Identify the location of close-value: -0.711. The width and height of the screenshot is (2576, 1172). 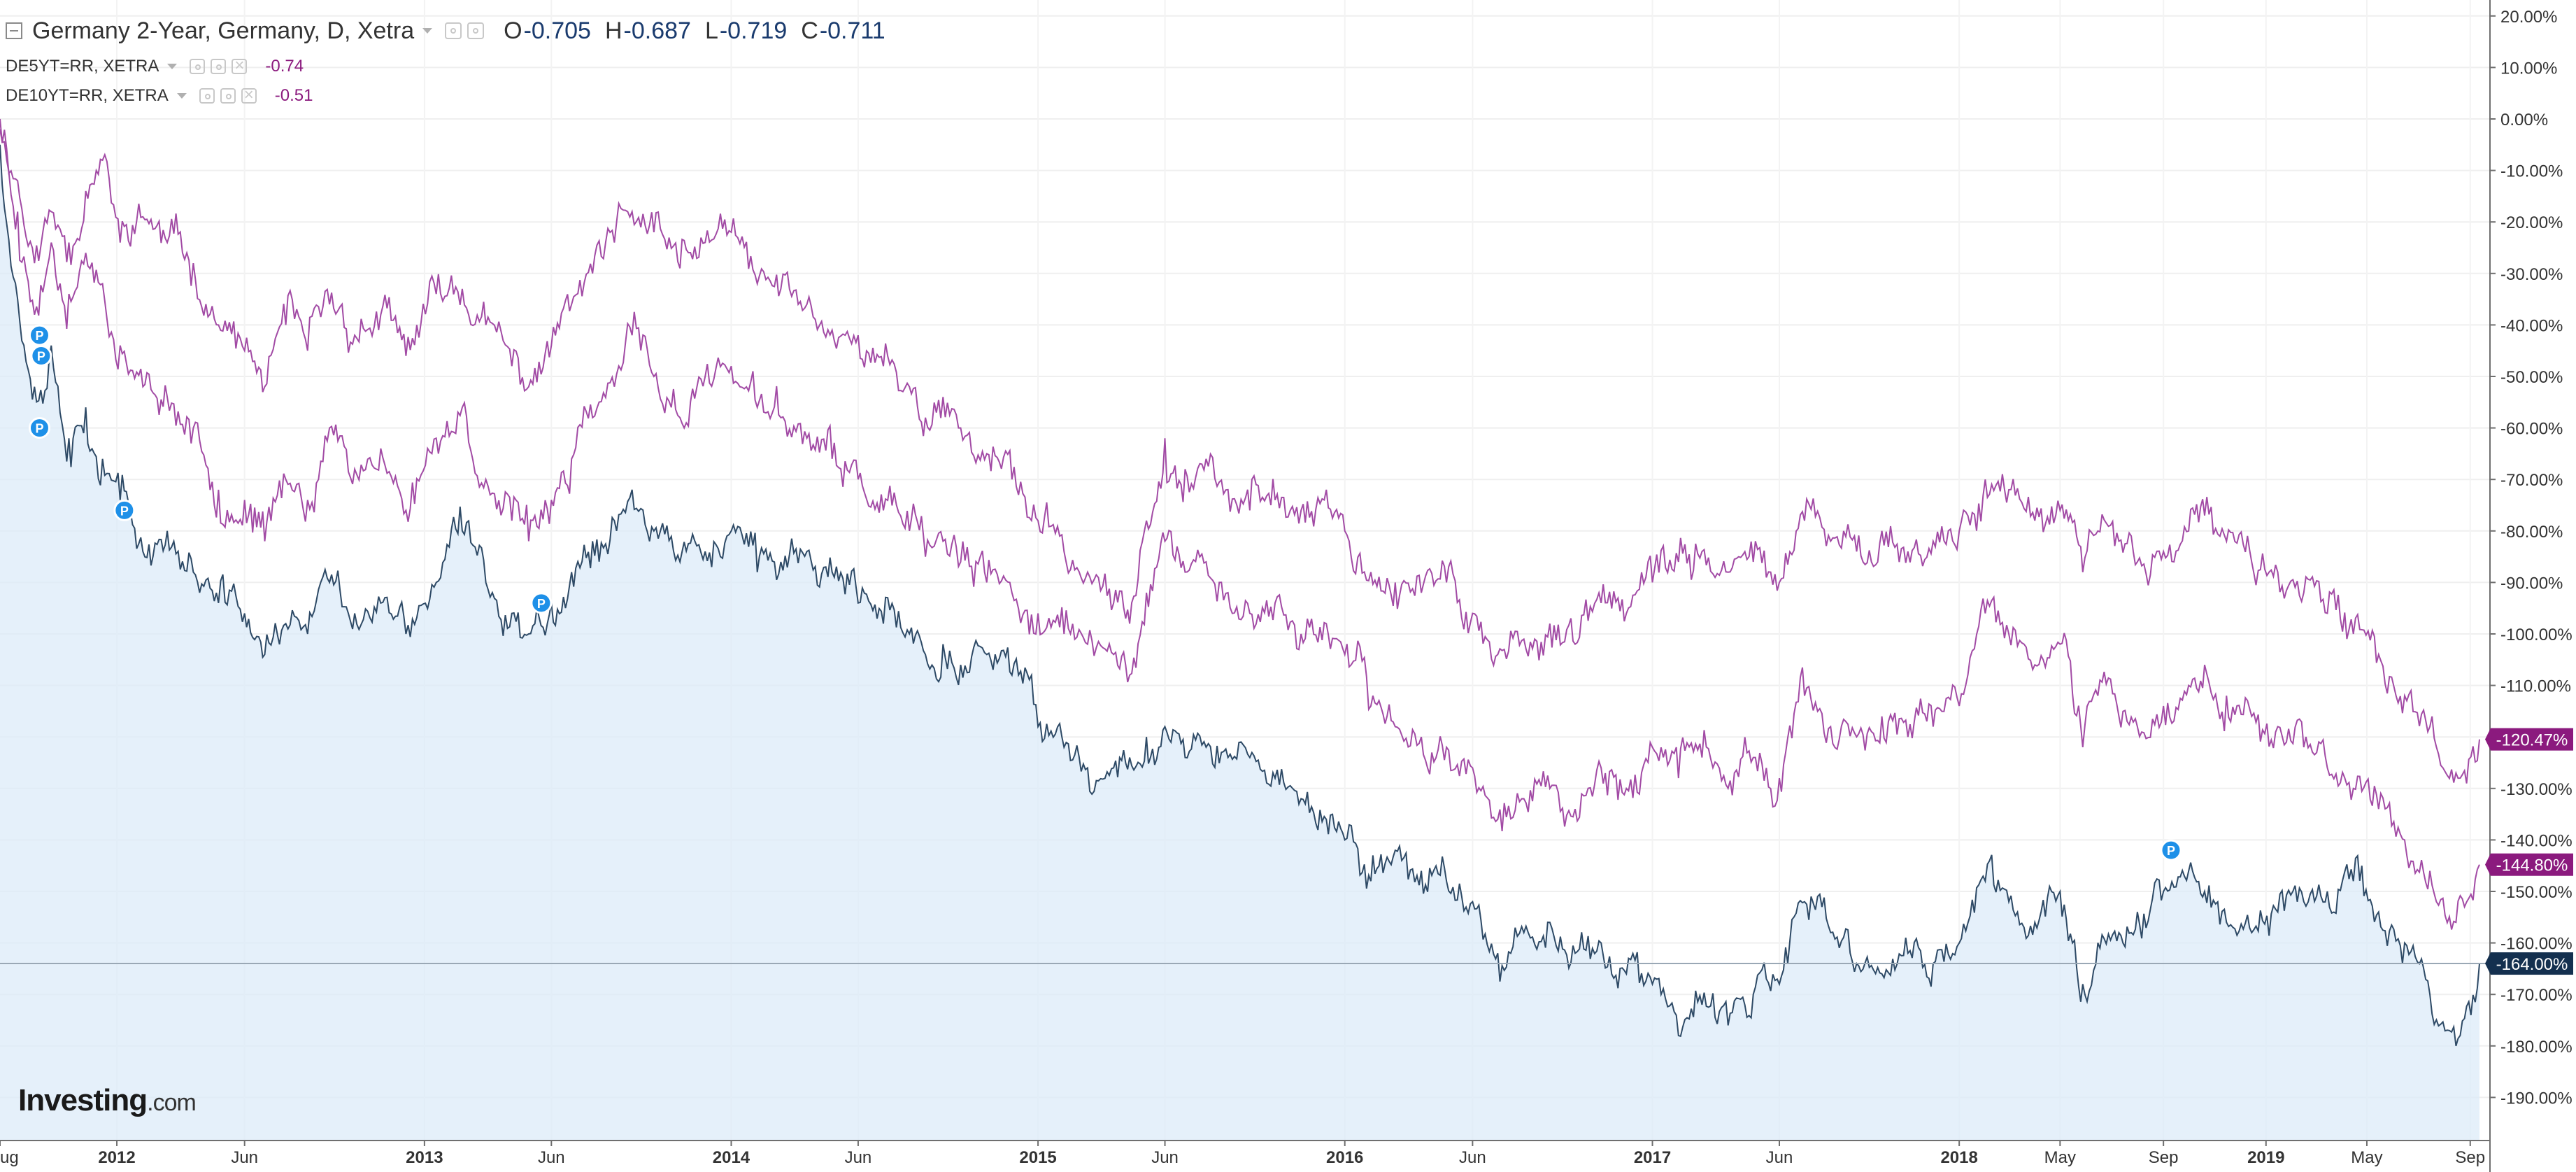
(852, 30).